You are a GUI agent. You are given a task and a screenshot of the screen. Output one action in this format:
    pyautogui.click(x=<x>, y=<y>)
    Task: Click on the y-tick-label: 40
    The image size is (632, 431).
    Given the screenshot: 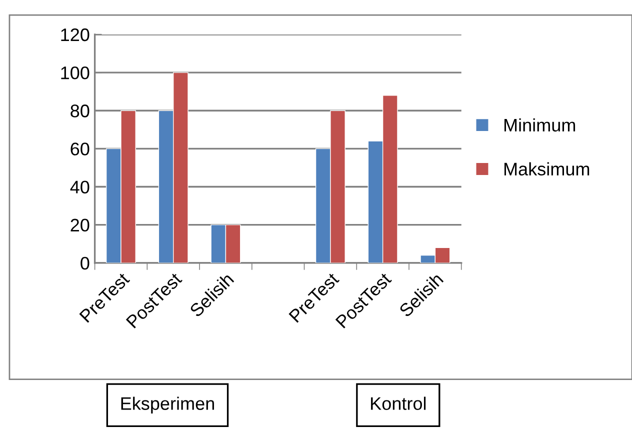 What is the action you would take?
    pyautogui.click(x=80, y=187)
    